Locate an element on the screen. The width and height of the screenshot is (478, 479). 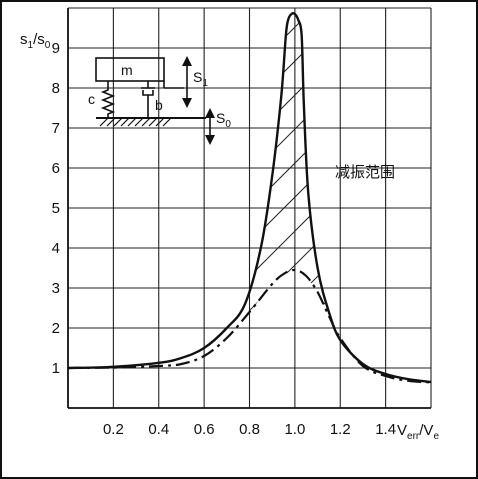
y-tick-label: 3 is located at coordinates (56, 288).